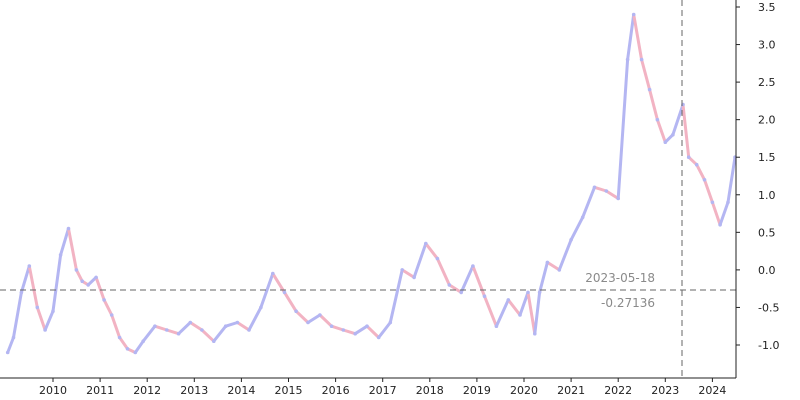  I want to click on x-tick-label: 2015, so click(289, 390).